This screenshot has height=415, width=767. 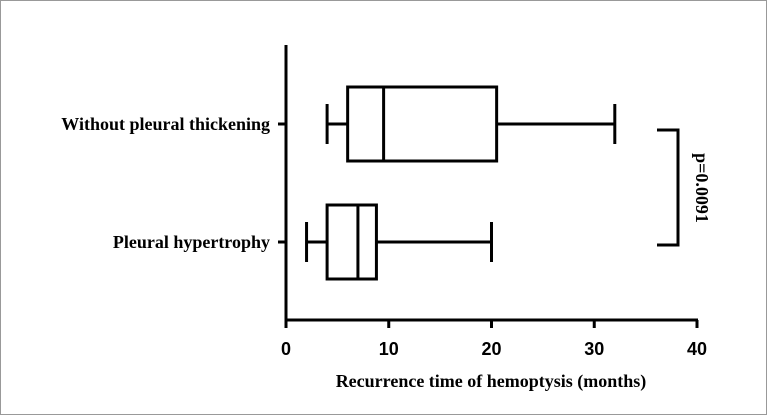 I want to click on y-tick-label: Pleural hypertrophy, so click(x=191, y=242).